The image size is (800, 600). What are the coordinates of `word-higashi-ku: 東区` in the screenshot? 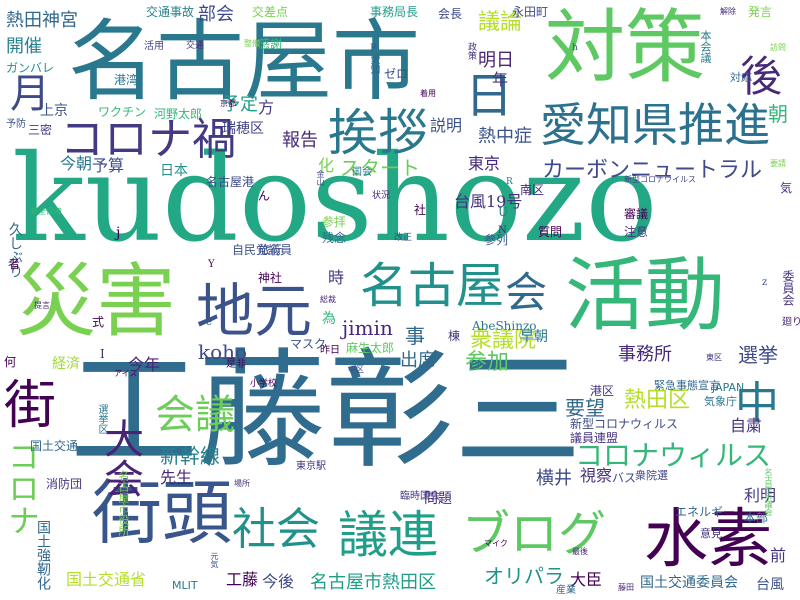 It's located at (714, 357).